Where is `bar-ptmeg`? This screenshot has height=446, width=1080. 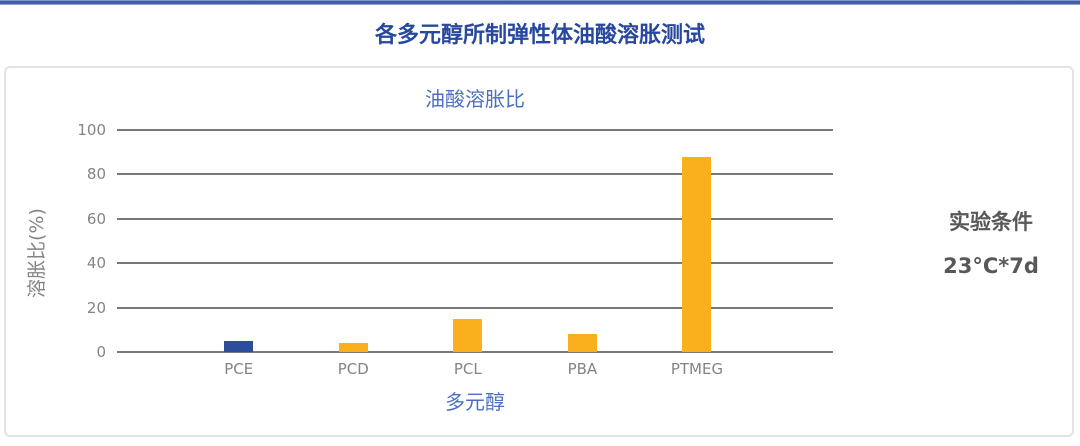 bar-ptmeg is located at coordinates (697, 254).